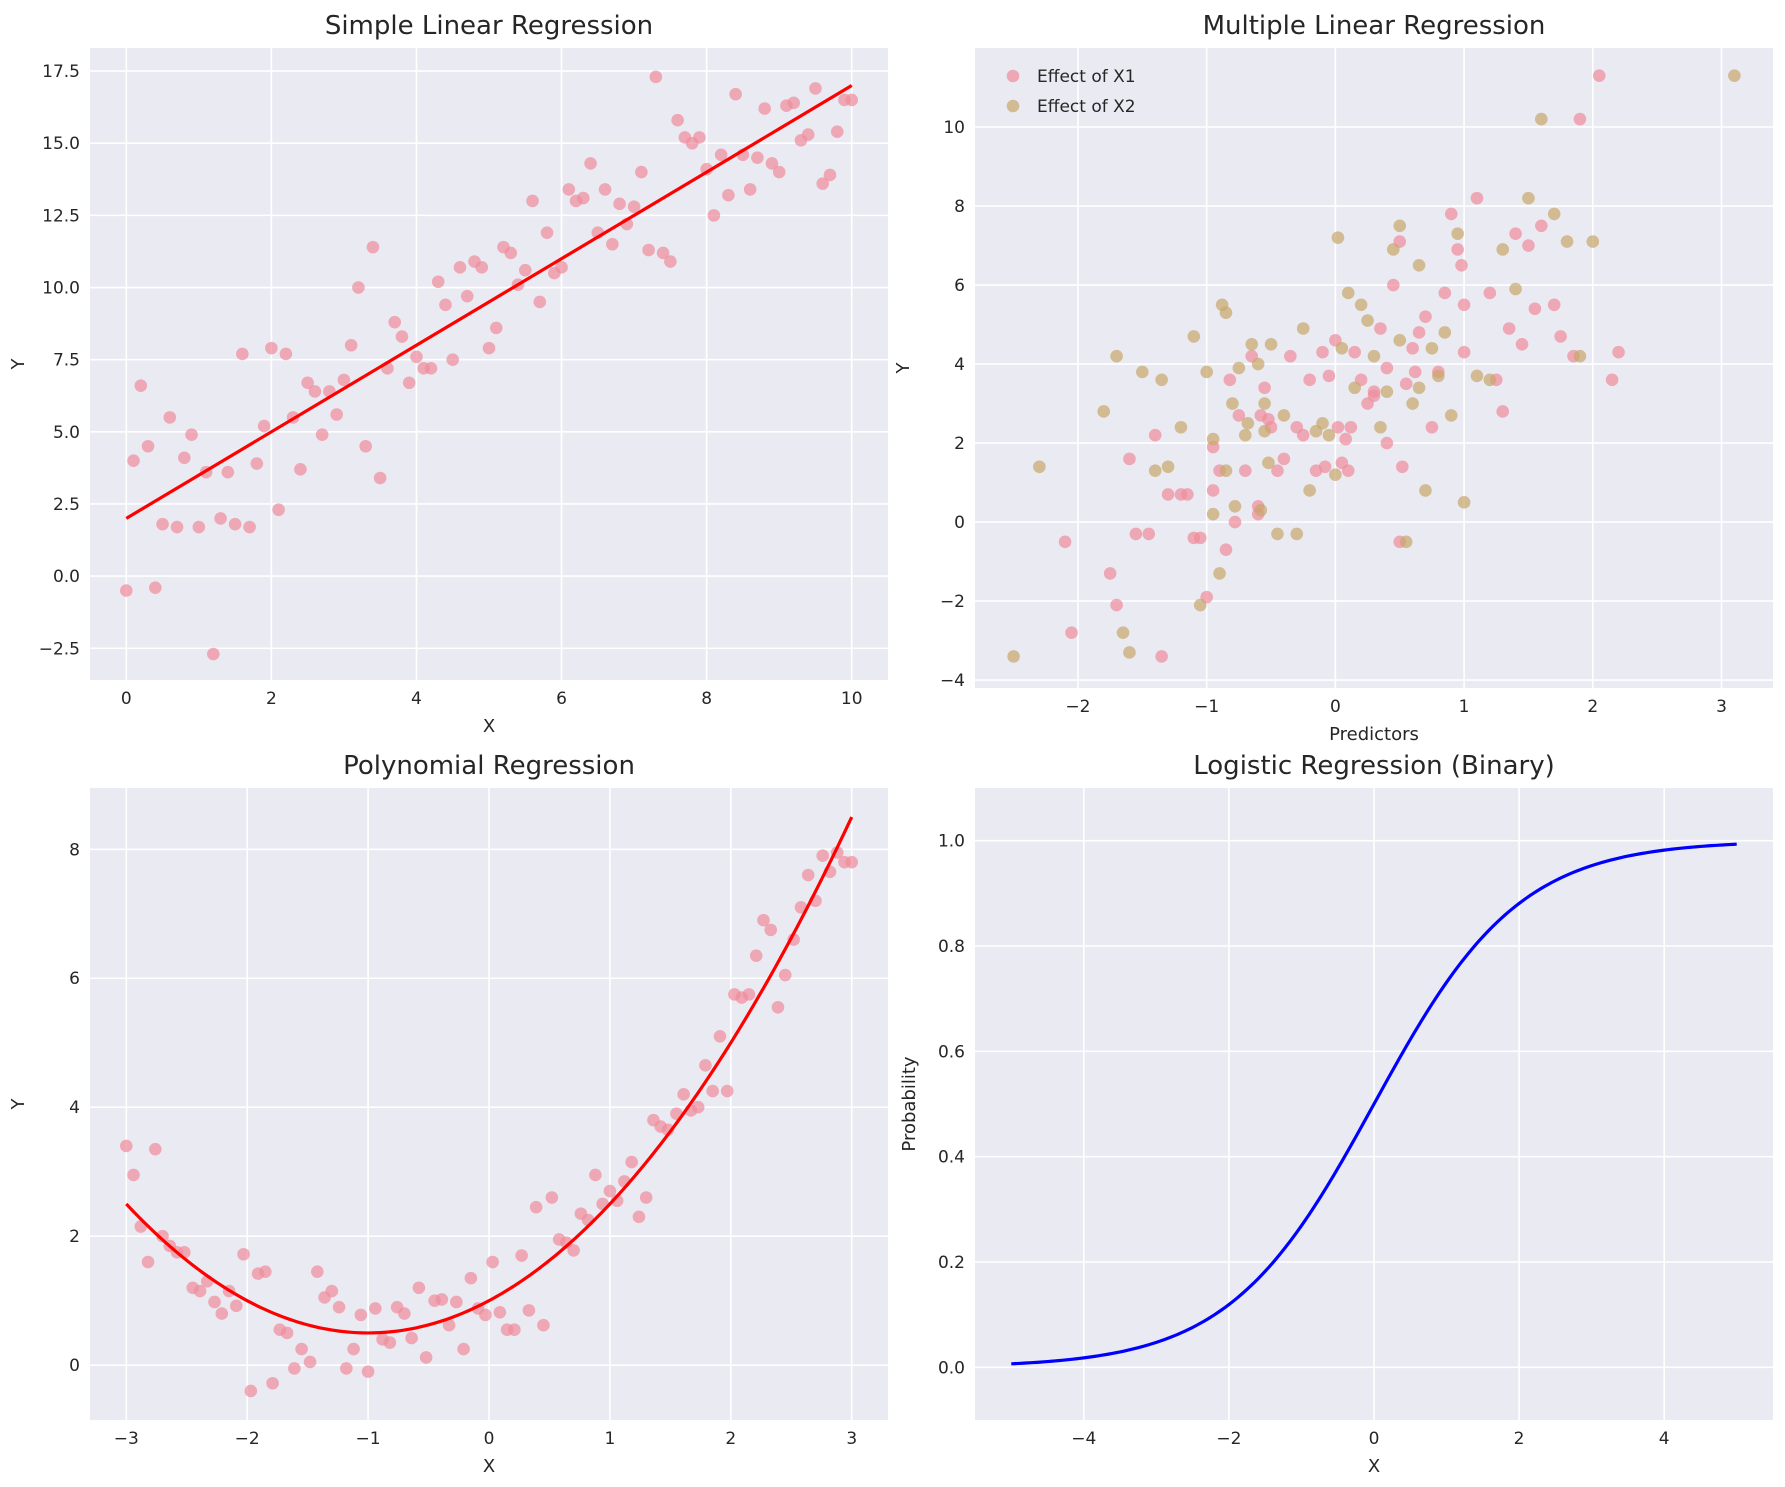 The height and width of the screenshot is (1487, 1785). I want to click on chart-title: Logistic Regression (Binary), so click(1374, 766).